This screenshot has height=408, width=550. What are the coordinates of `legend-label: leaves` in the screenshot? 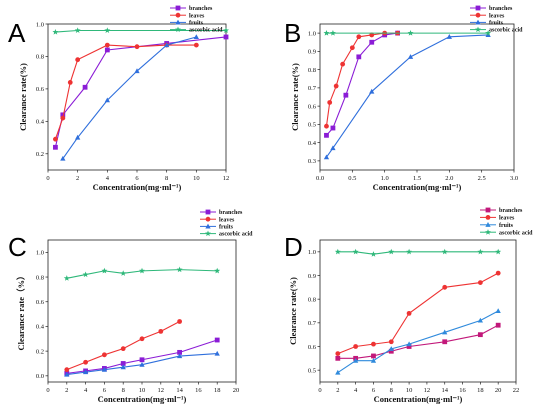 It's located at (197, 16).